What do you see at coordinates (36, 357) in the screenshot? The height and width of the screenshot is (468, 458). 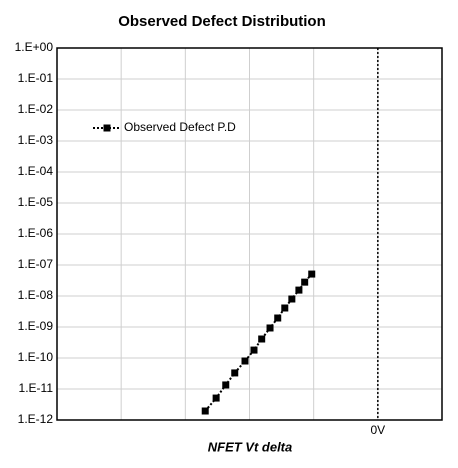 I see `y-tick-label: 1.E-10` at bounding box center [36, 357].